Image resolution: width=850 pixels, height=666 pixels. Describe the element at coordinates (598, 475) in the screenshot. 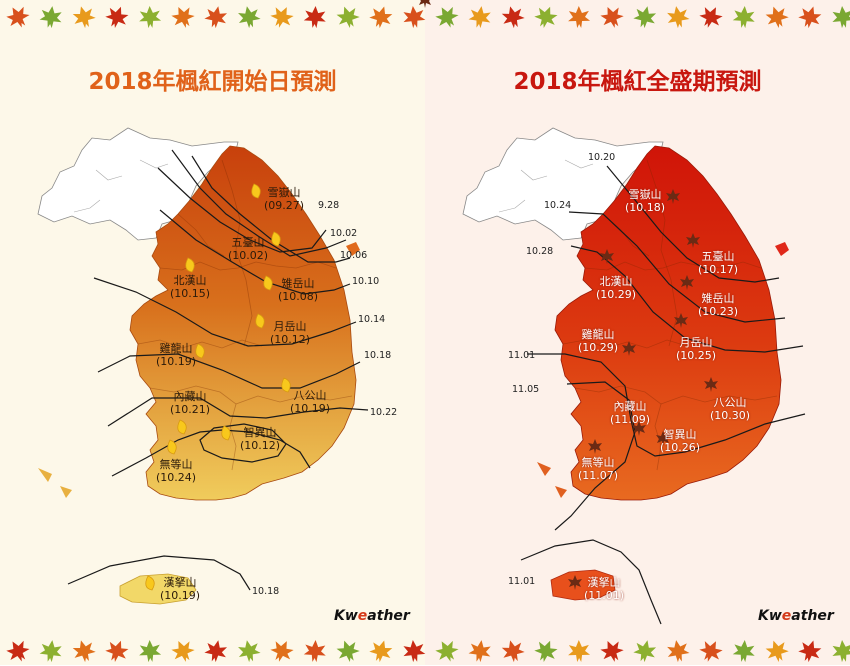

I see `peak-date: (11.07)` at that location.